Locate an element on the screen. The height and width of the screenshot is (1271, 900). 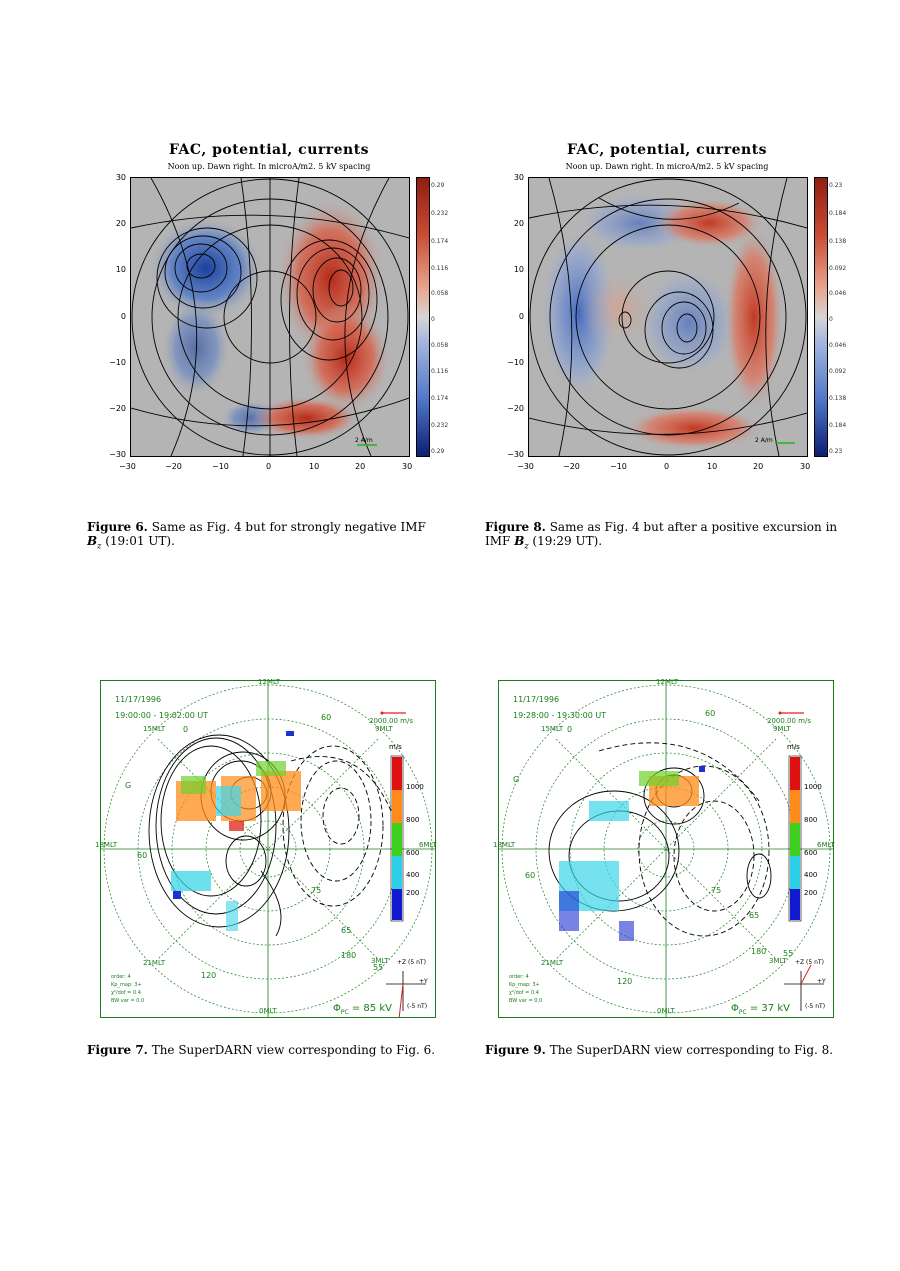
cb-tick: 0.232 is located at coordinates (440, 425).